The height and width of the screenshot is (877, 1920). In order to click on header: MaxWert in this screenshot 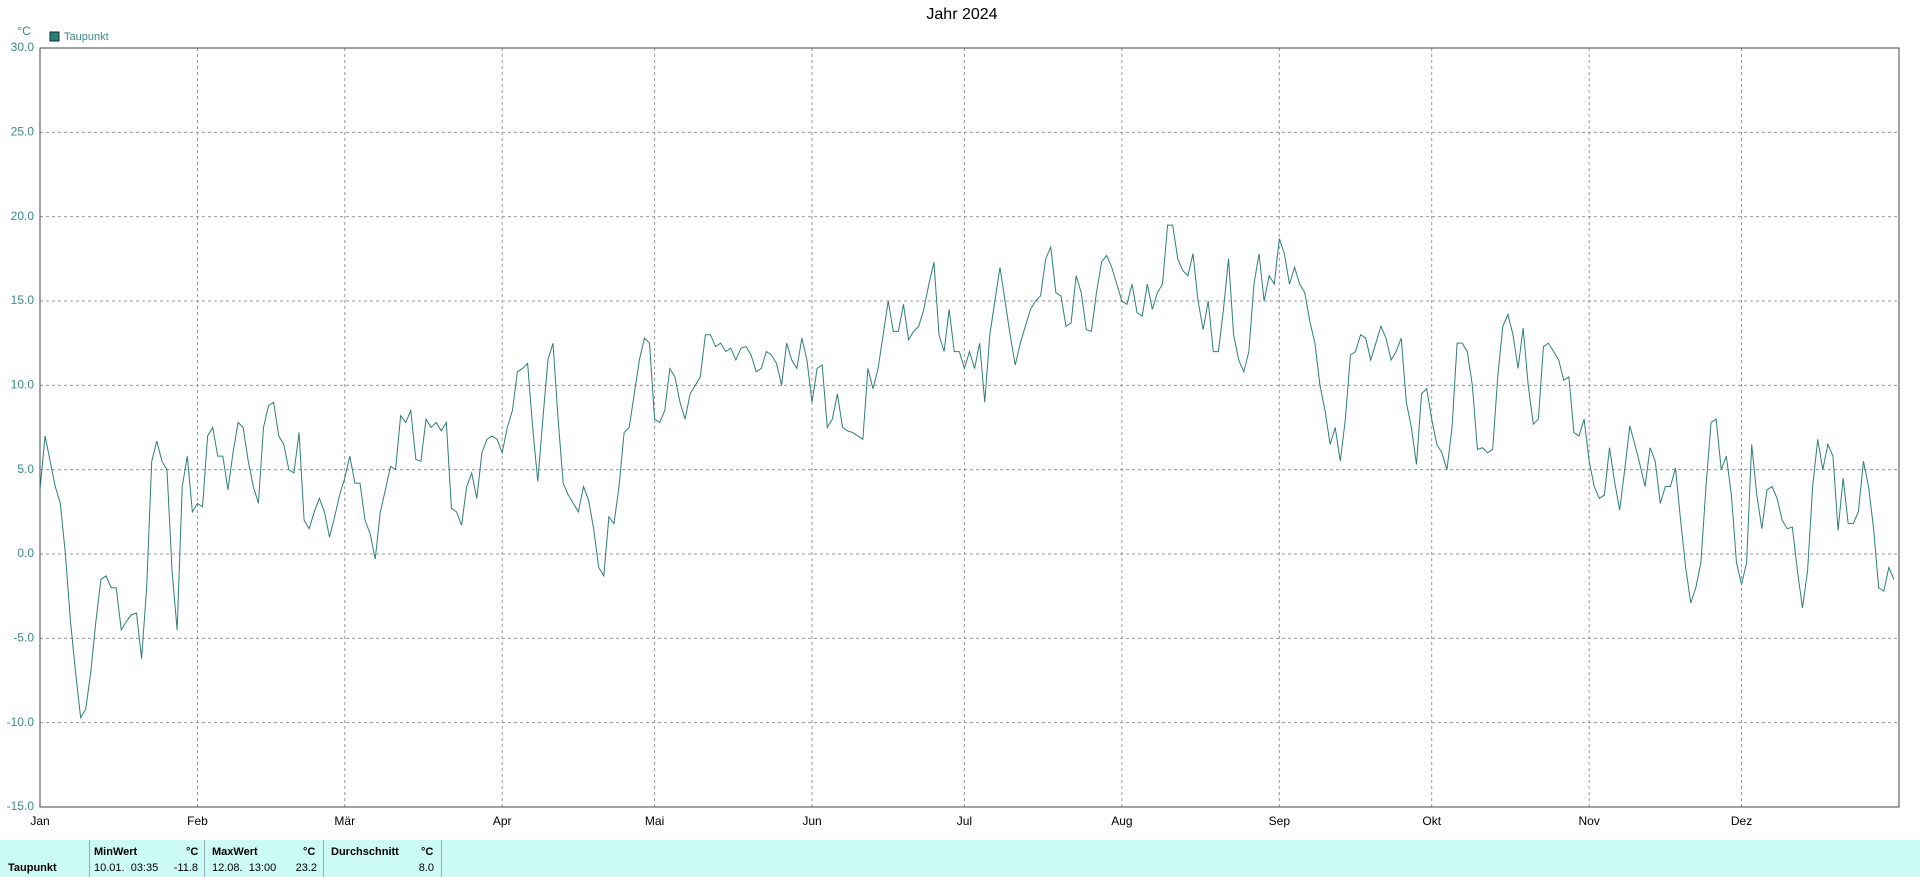, I will do `click(235, 852)`.